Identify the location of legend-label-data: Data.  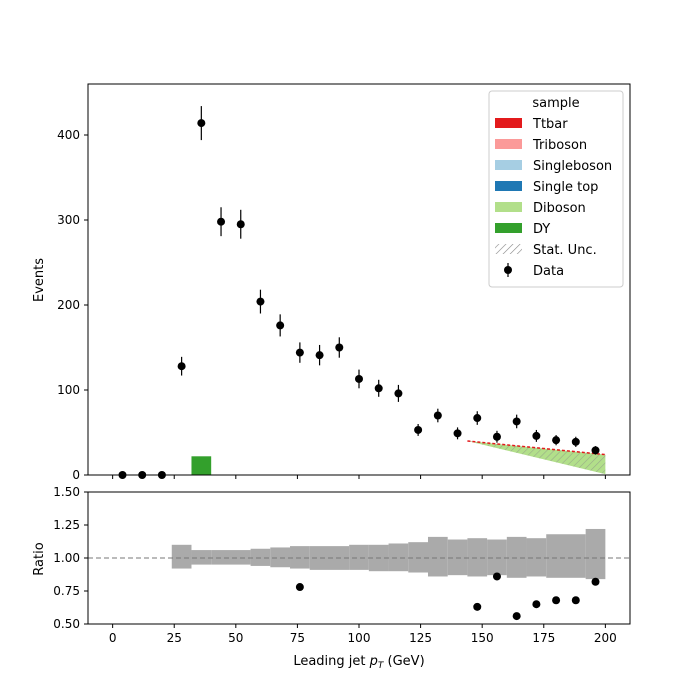
(548, 271).